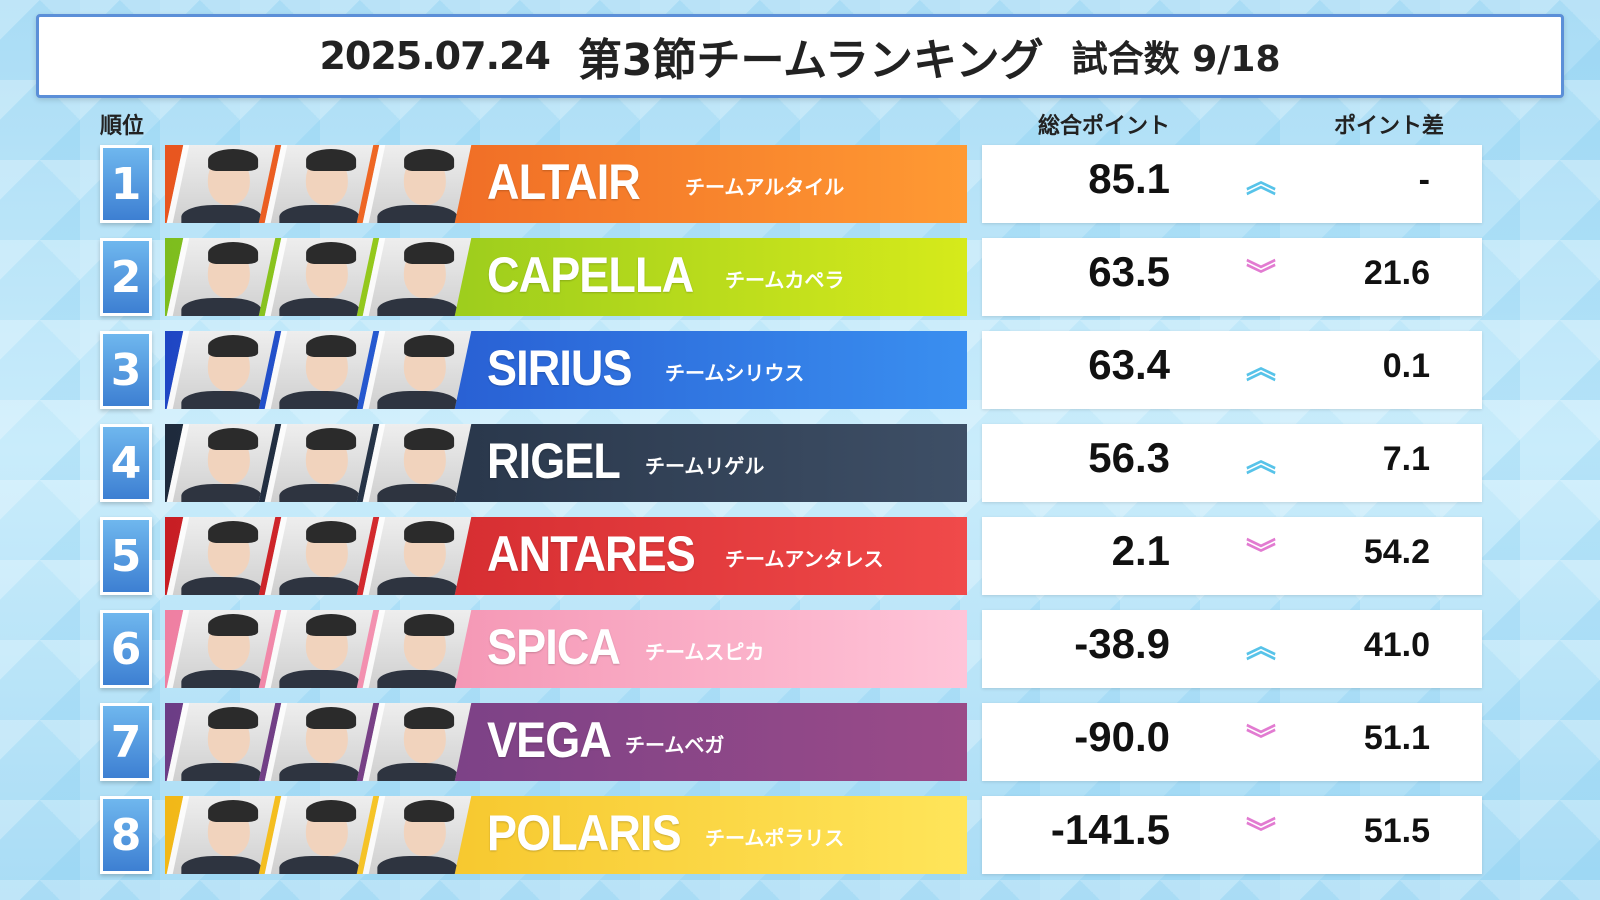  Describe the element at coordinates (1406, 459) in the screenshot. I see `point-diff: 7.1` at that location.